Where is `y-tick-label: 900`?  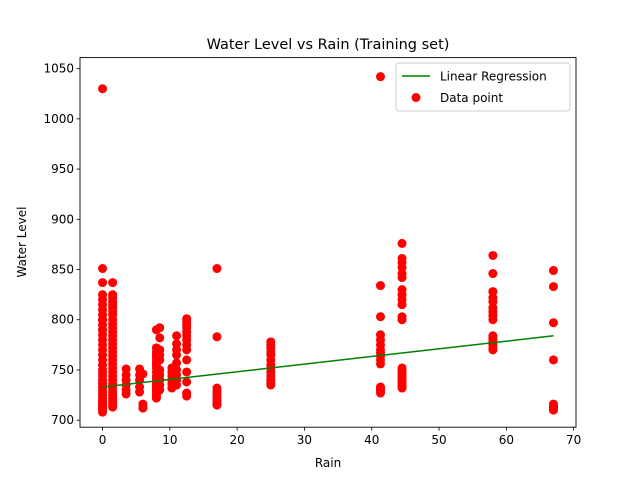
y-tick-label: 900 is located at coordinates (62, 219).